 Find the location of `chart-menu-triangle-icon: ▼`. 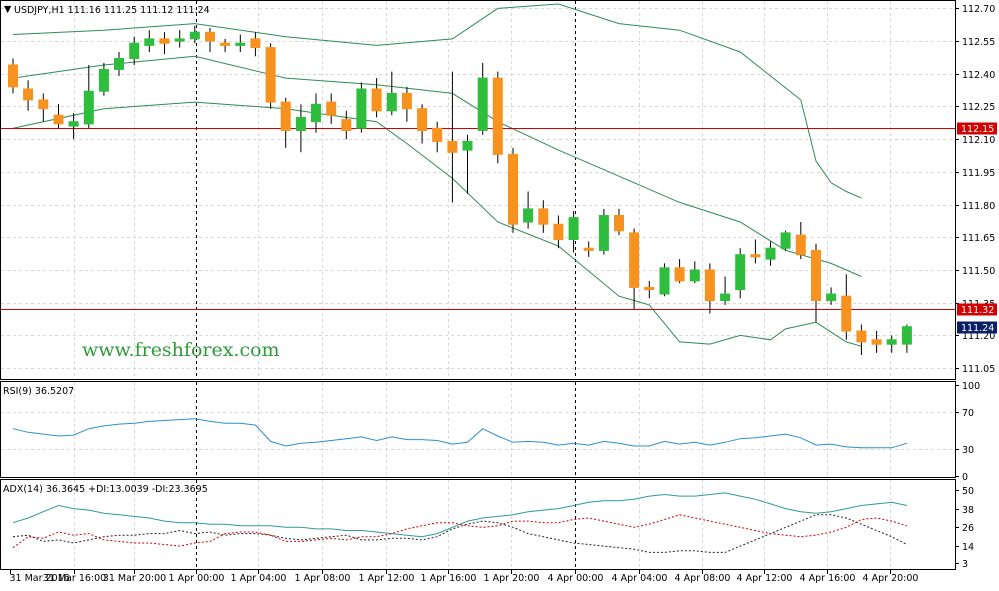

chart-menu-triangle-icon: ▼ is located at coordinates (8, 9).